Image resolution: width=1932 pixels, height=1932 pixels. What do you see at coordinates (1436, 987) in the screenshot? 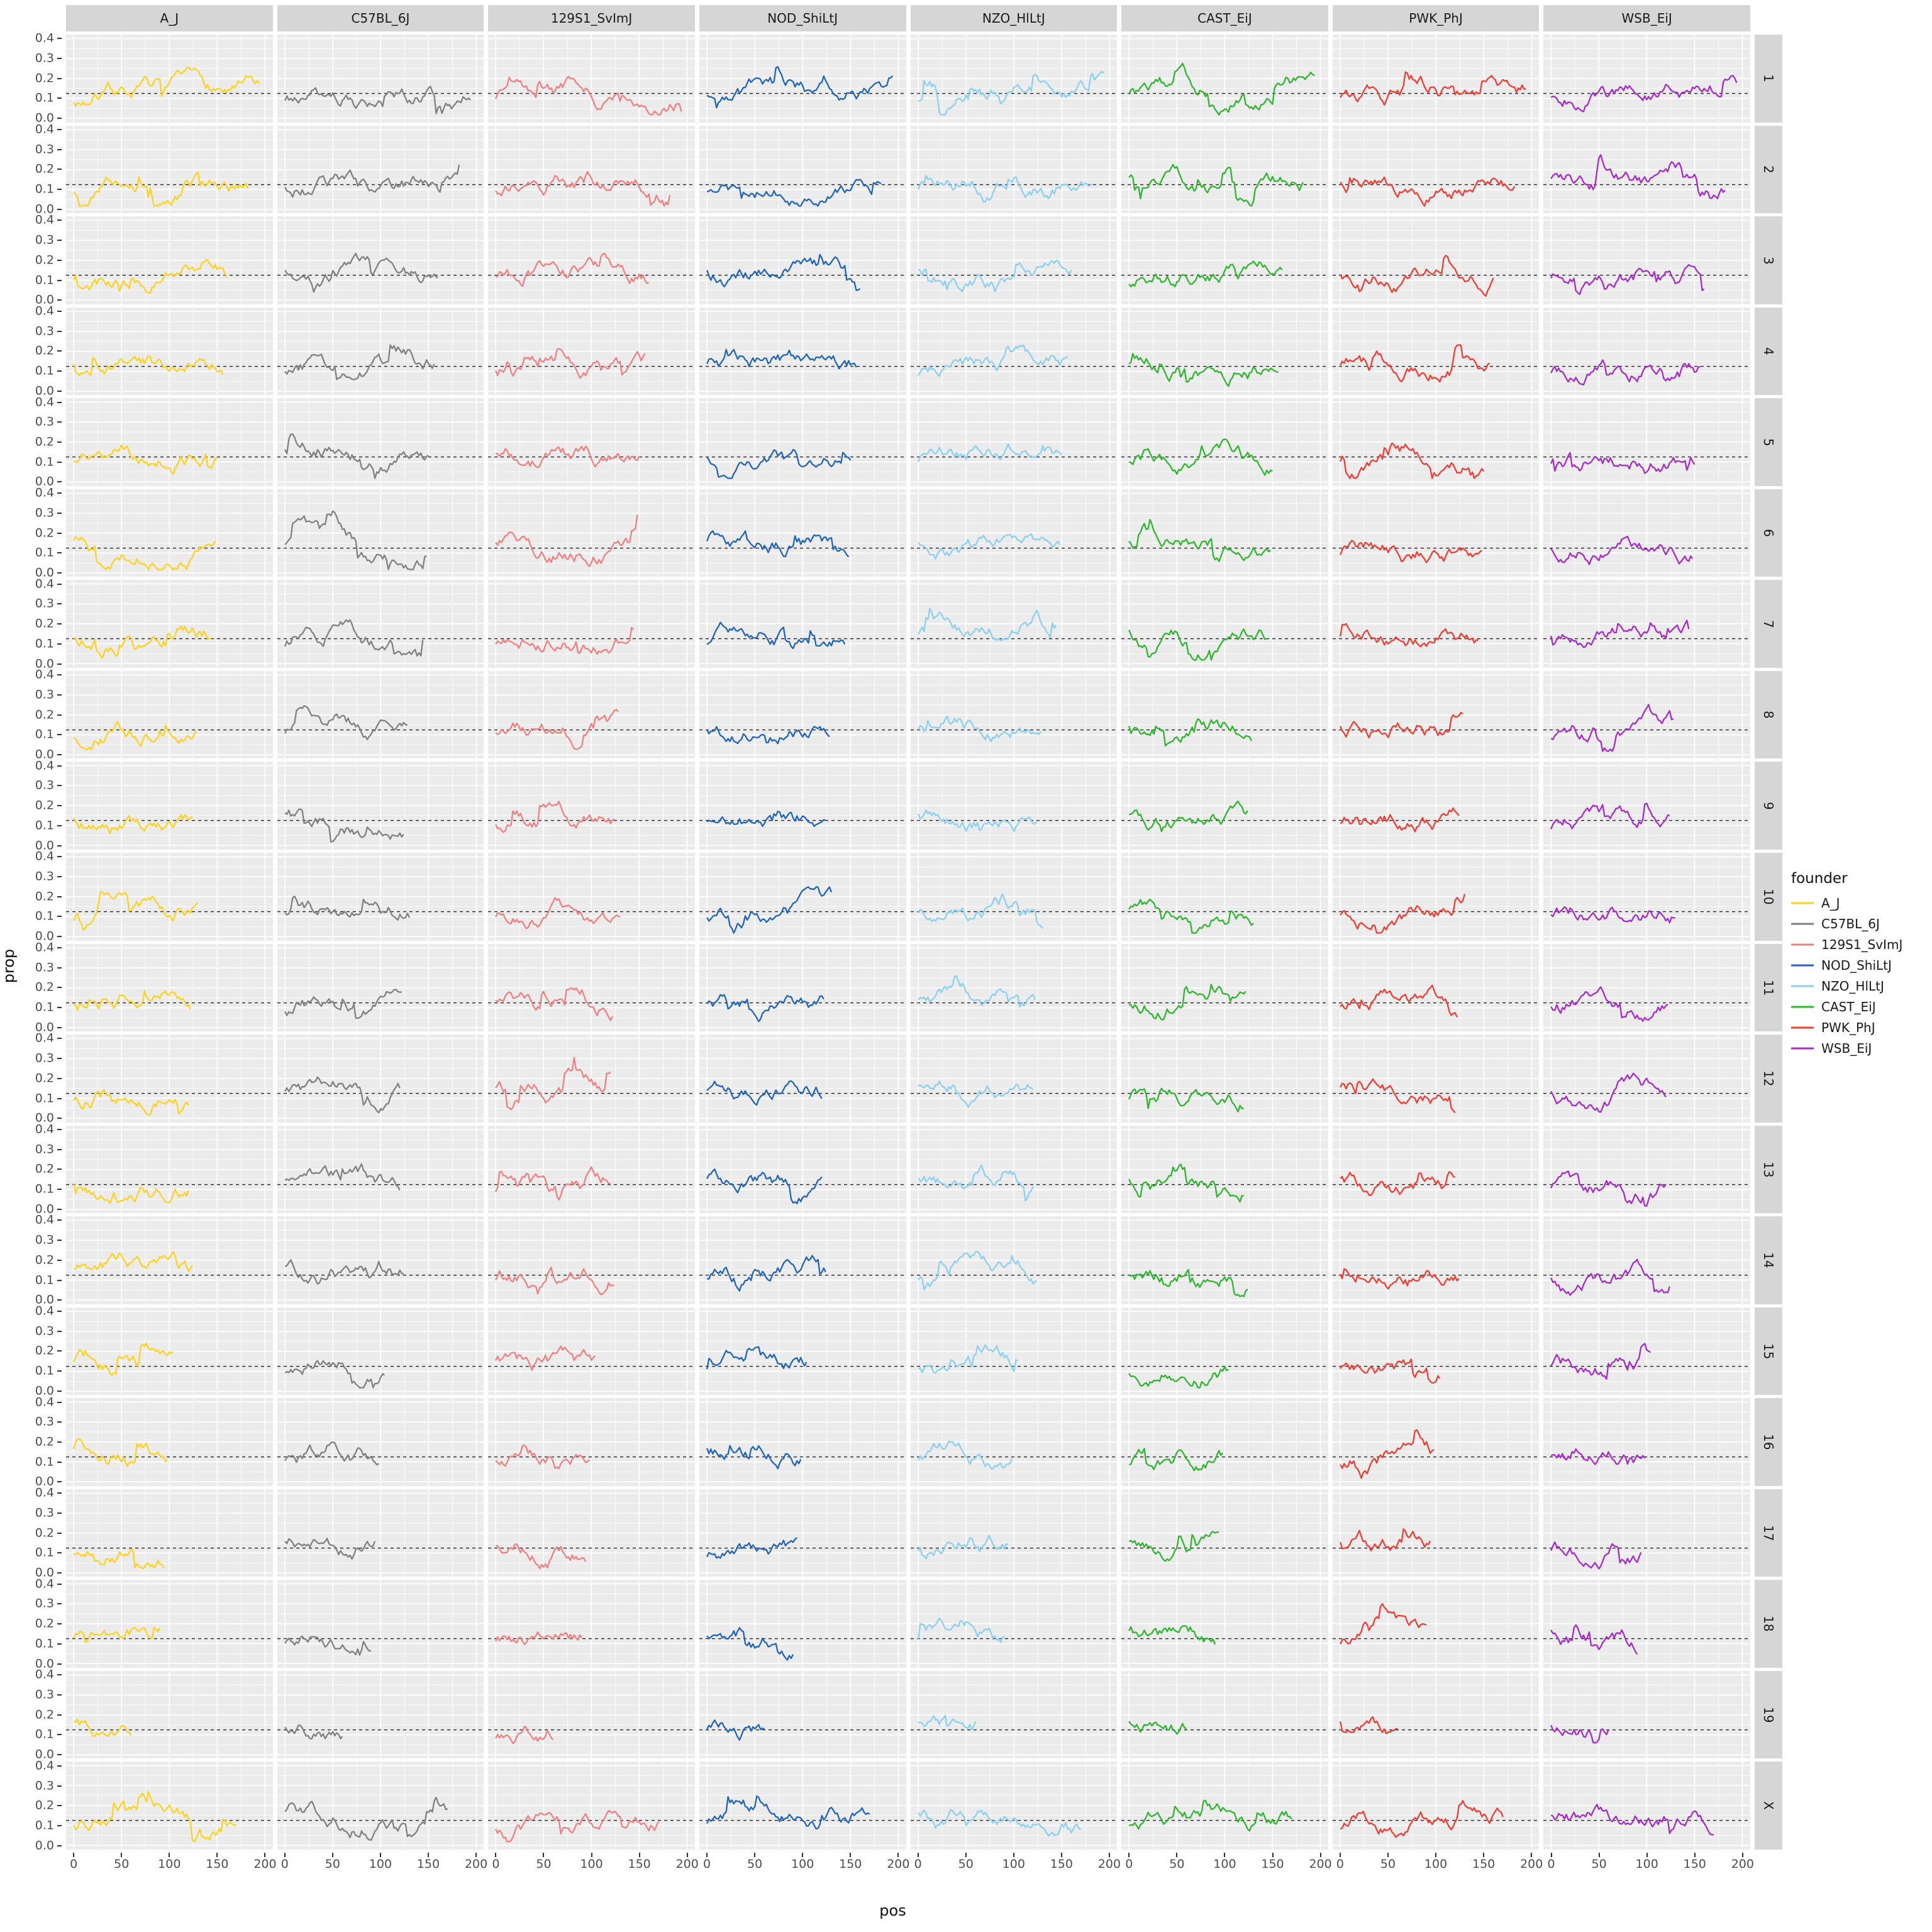
I see `facet-panel-PWK_PhJ-chr11` at bounding box center [1436, 987].